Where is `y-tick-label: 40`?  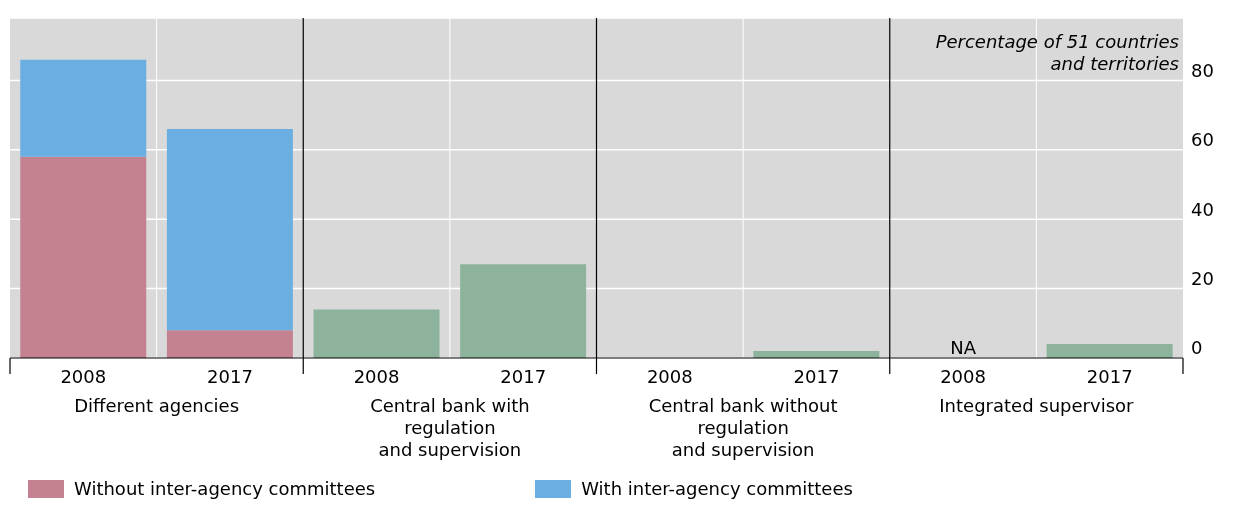 y-tick-label: 40 is located at coordinates (1202, 209).